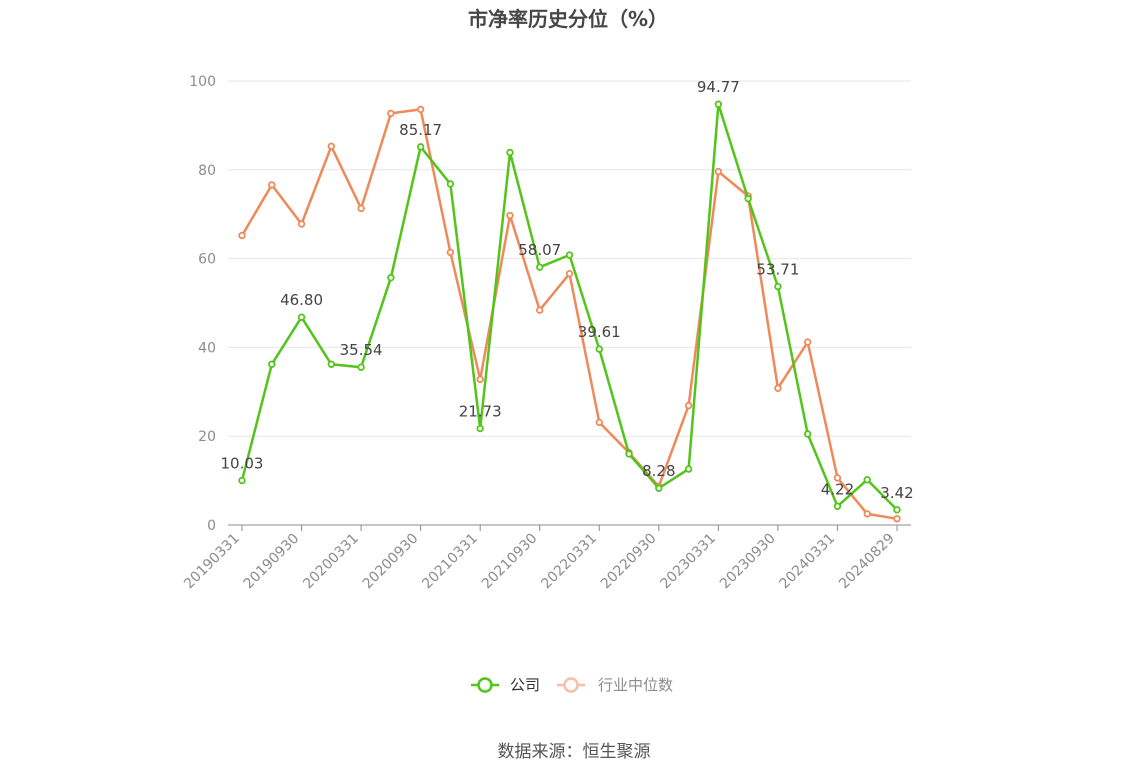 The height and width of the screenshot is (776, 1147). What do you see at coordinates (525, 685) in the screenshot?
I see `legend-label: 公司` at bounding box center [525, 685].